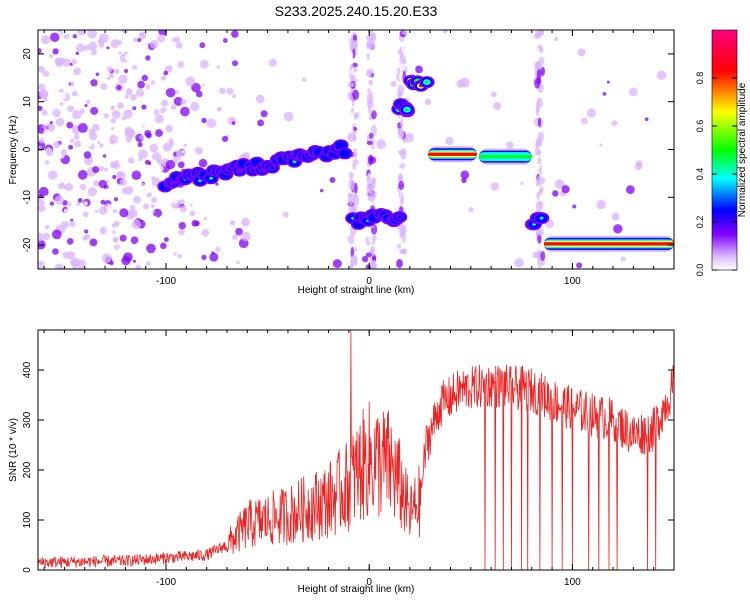 This screenshot has height=605, width=750. I want to click on heatmap-x-tick-label: -100, so click(166, 281).